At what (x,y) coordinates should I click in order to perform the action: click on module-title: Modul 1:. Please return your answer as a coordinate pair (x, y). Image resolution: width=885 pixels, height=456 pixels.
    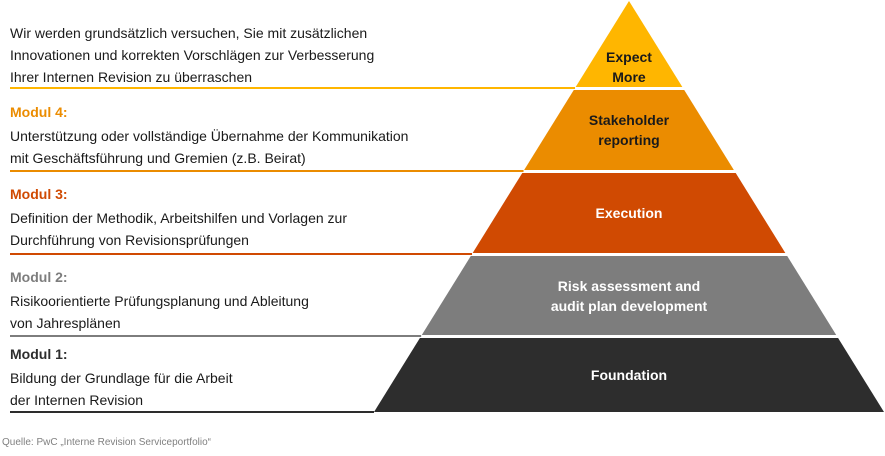
    Looking at the image, I should click on (39, 354).